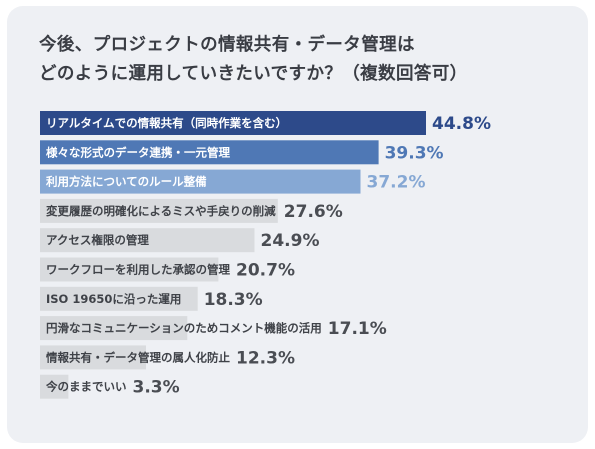 Image resolution: width=595 pixels, height=449 pixels. I want to click on value-label-8: 17.1%, so click(357, 329).